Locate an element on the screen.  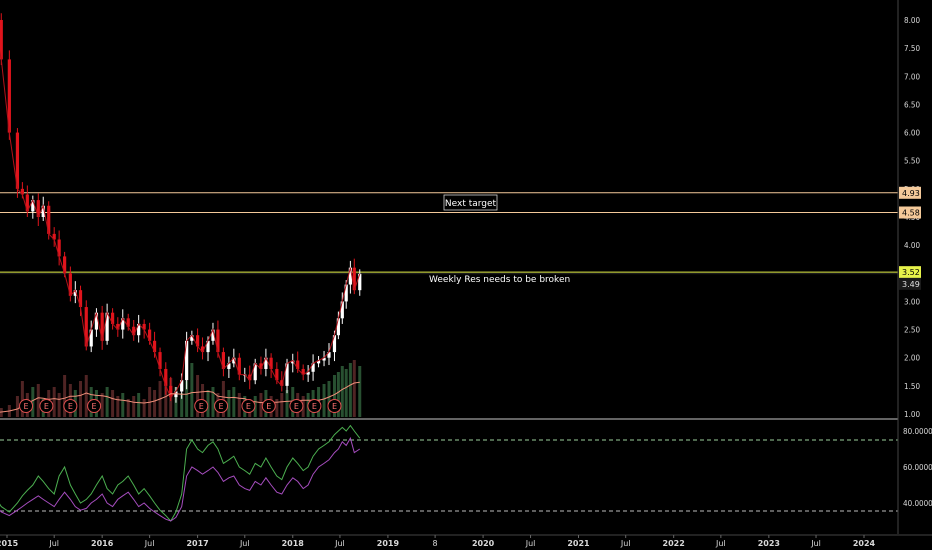
time-tick-3: Jul is located at coordinates (149, 543).